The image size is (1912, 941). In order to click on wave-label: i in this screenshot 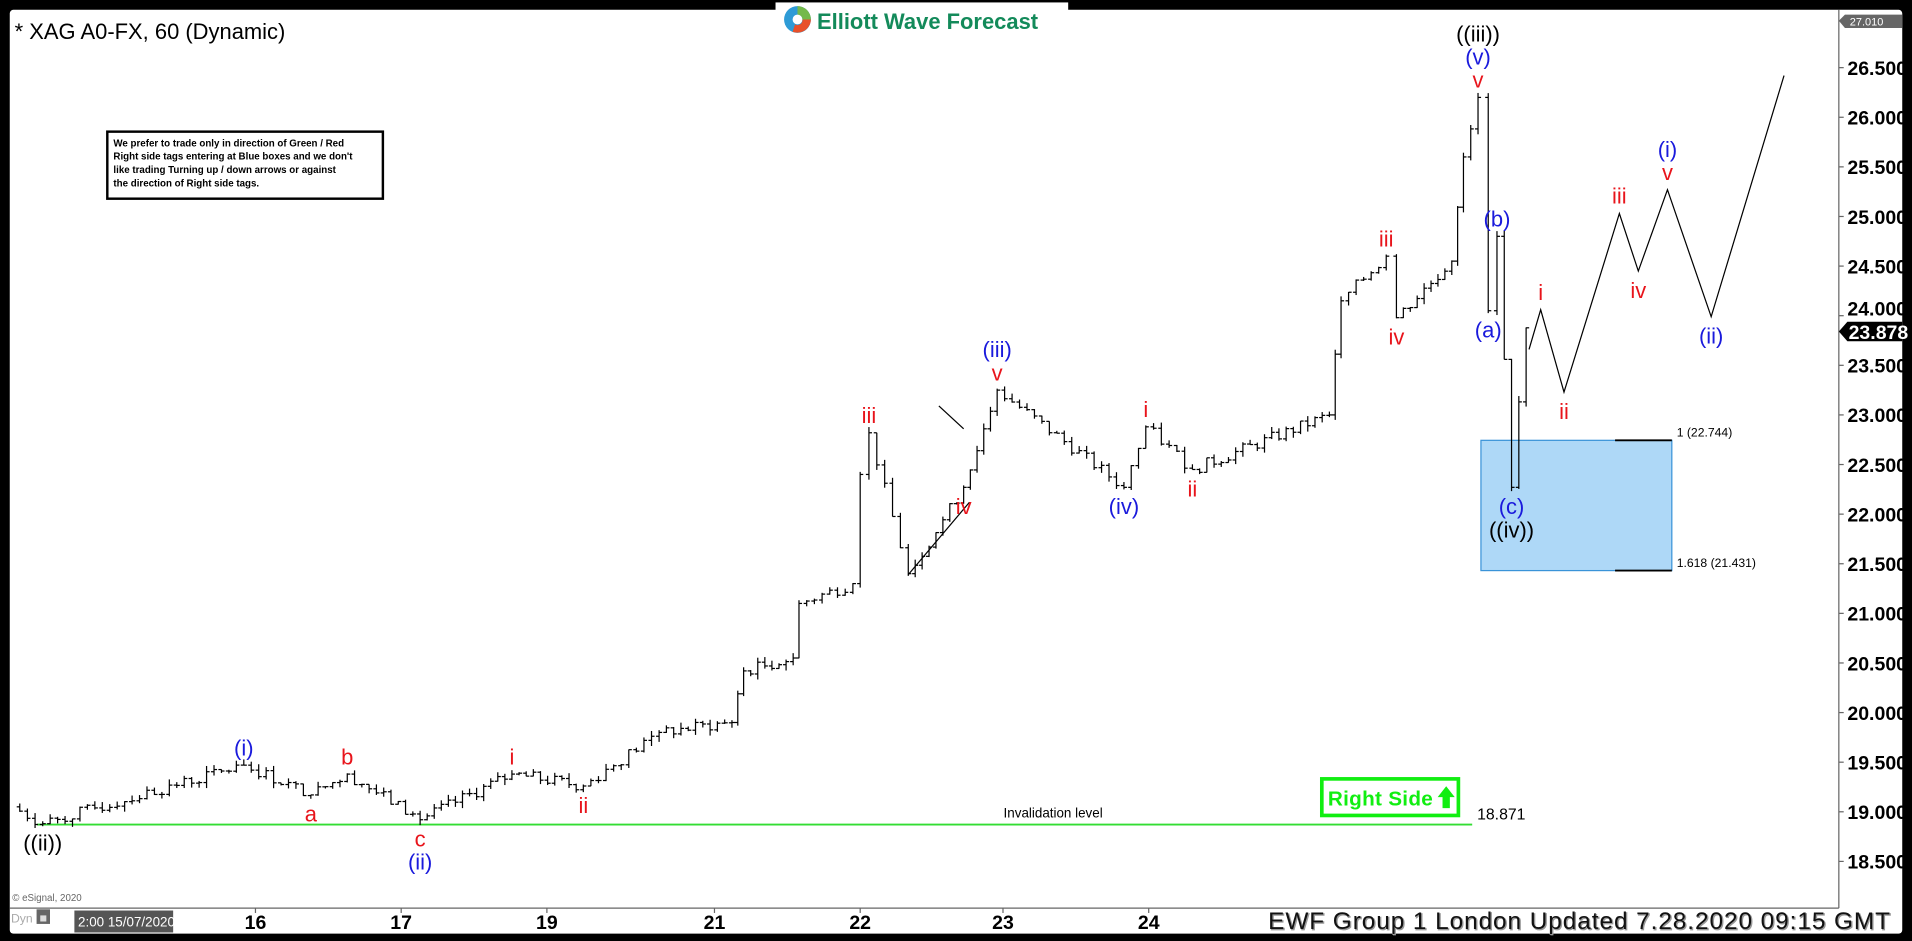, I will do `click(1540, 292)`.